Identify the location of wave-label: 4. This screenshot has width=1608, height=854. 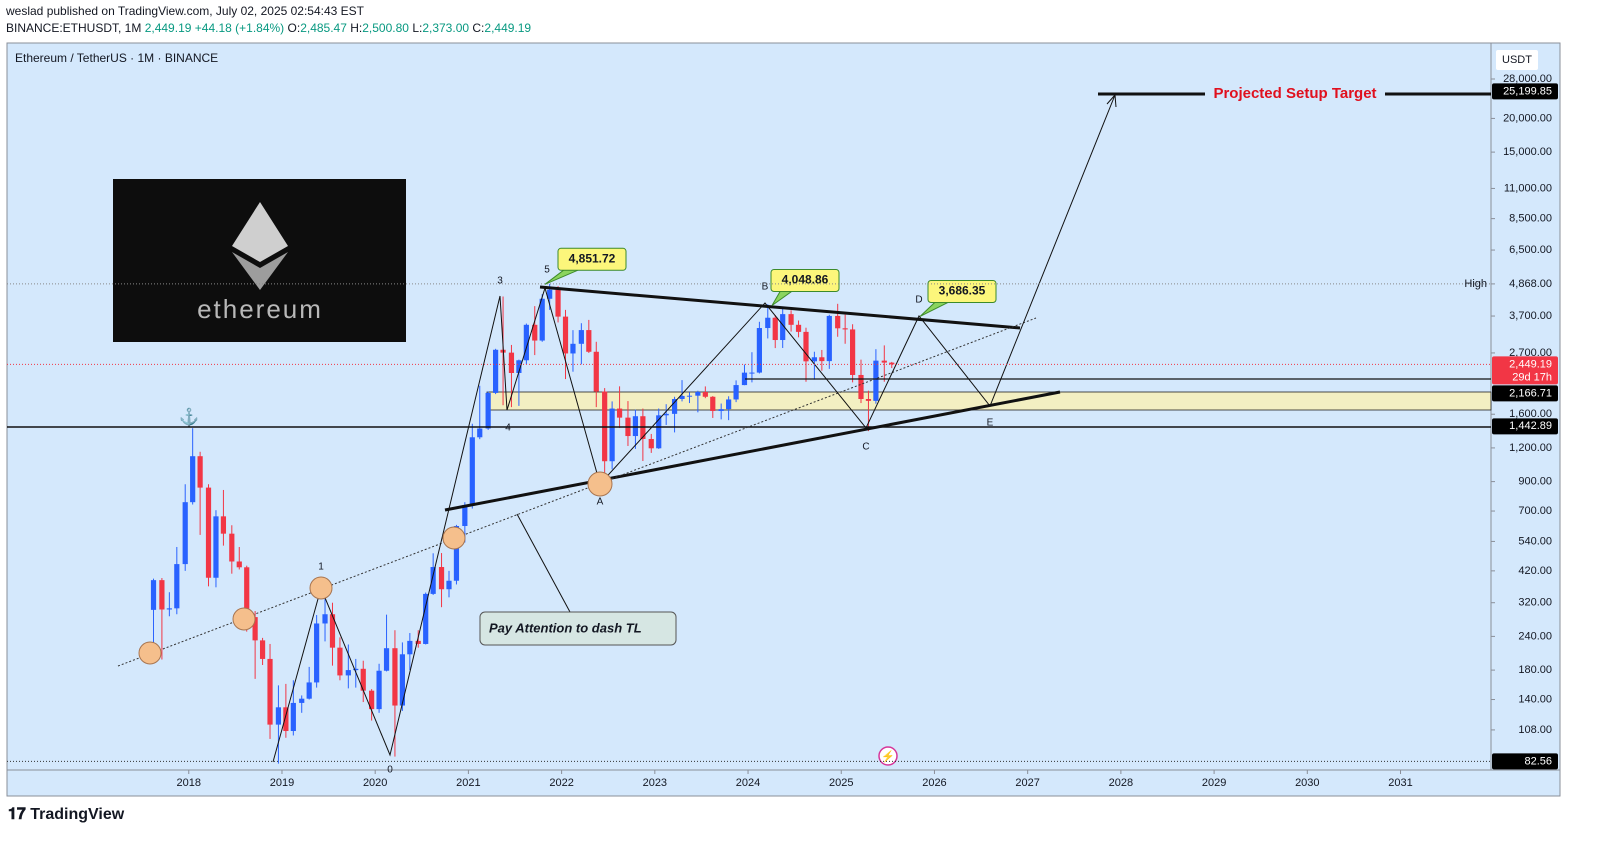
(508, 428).